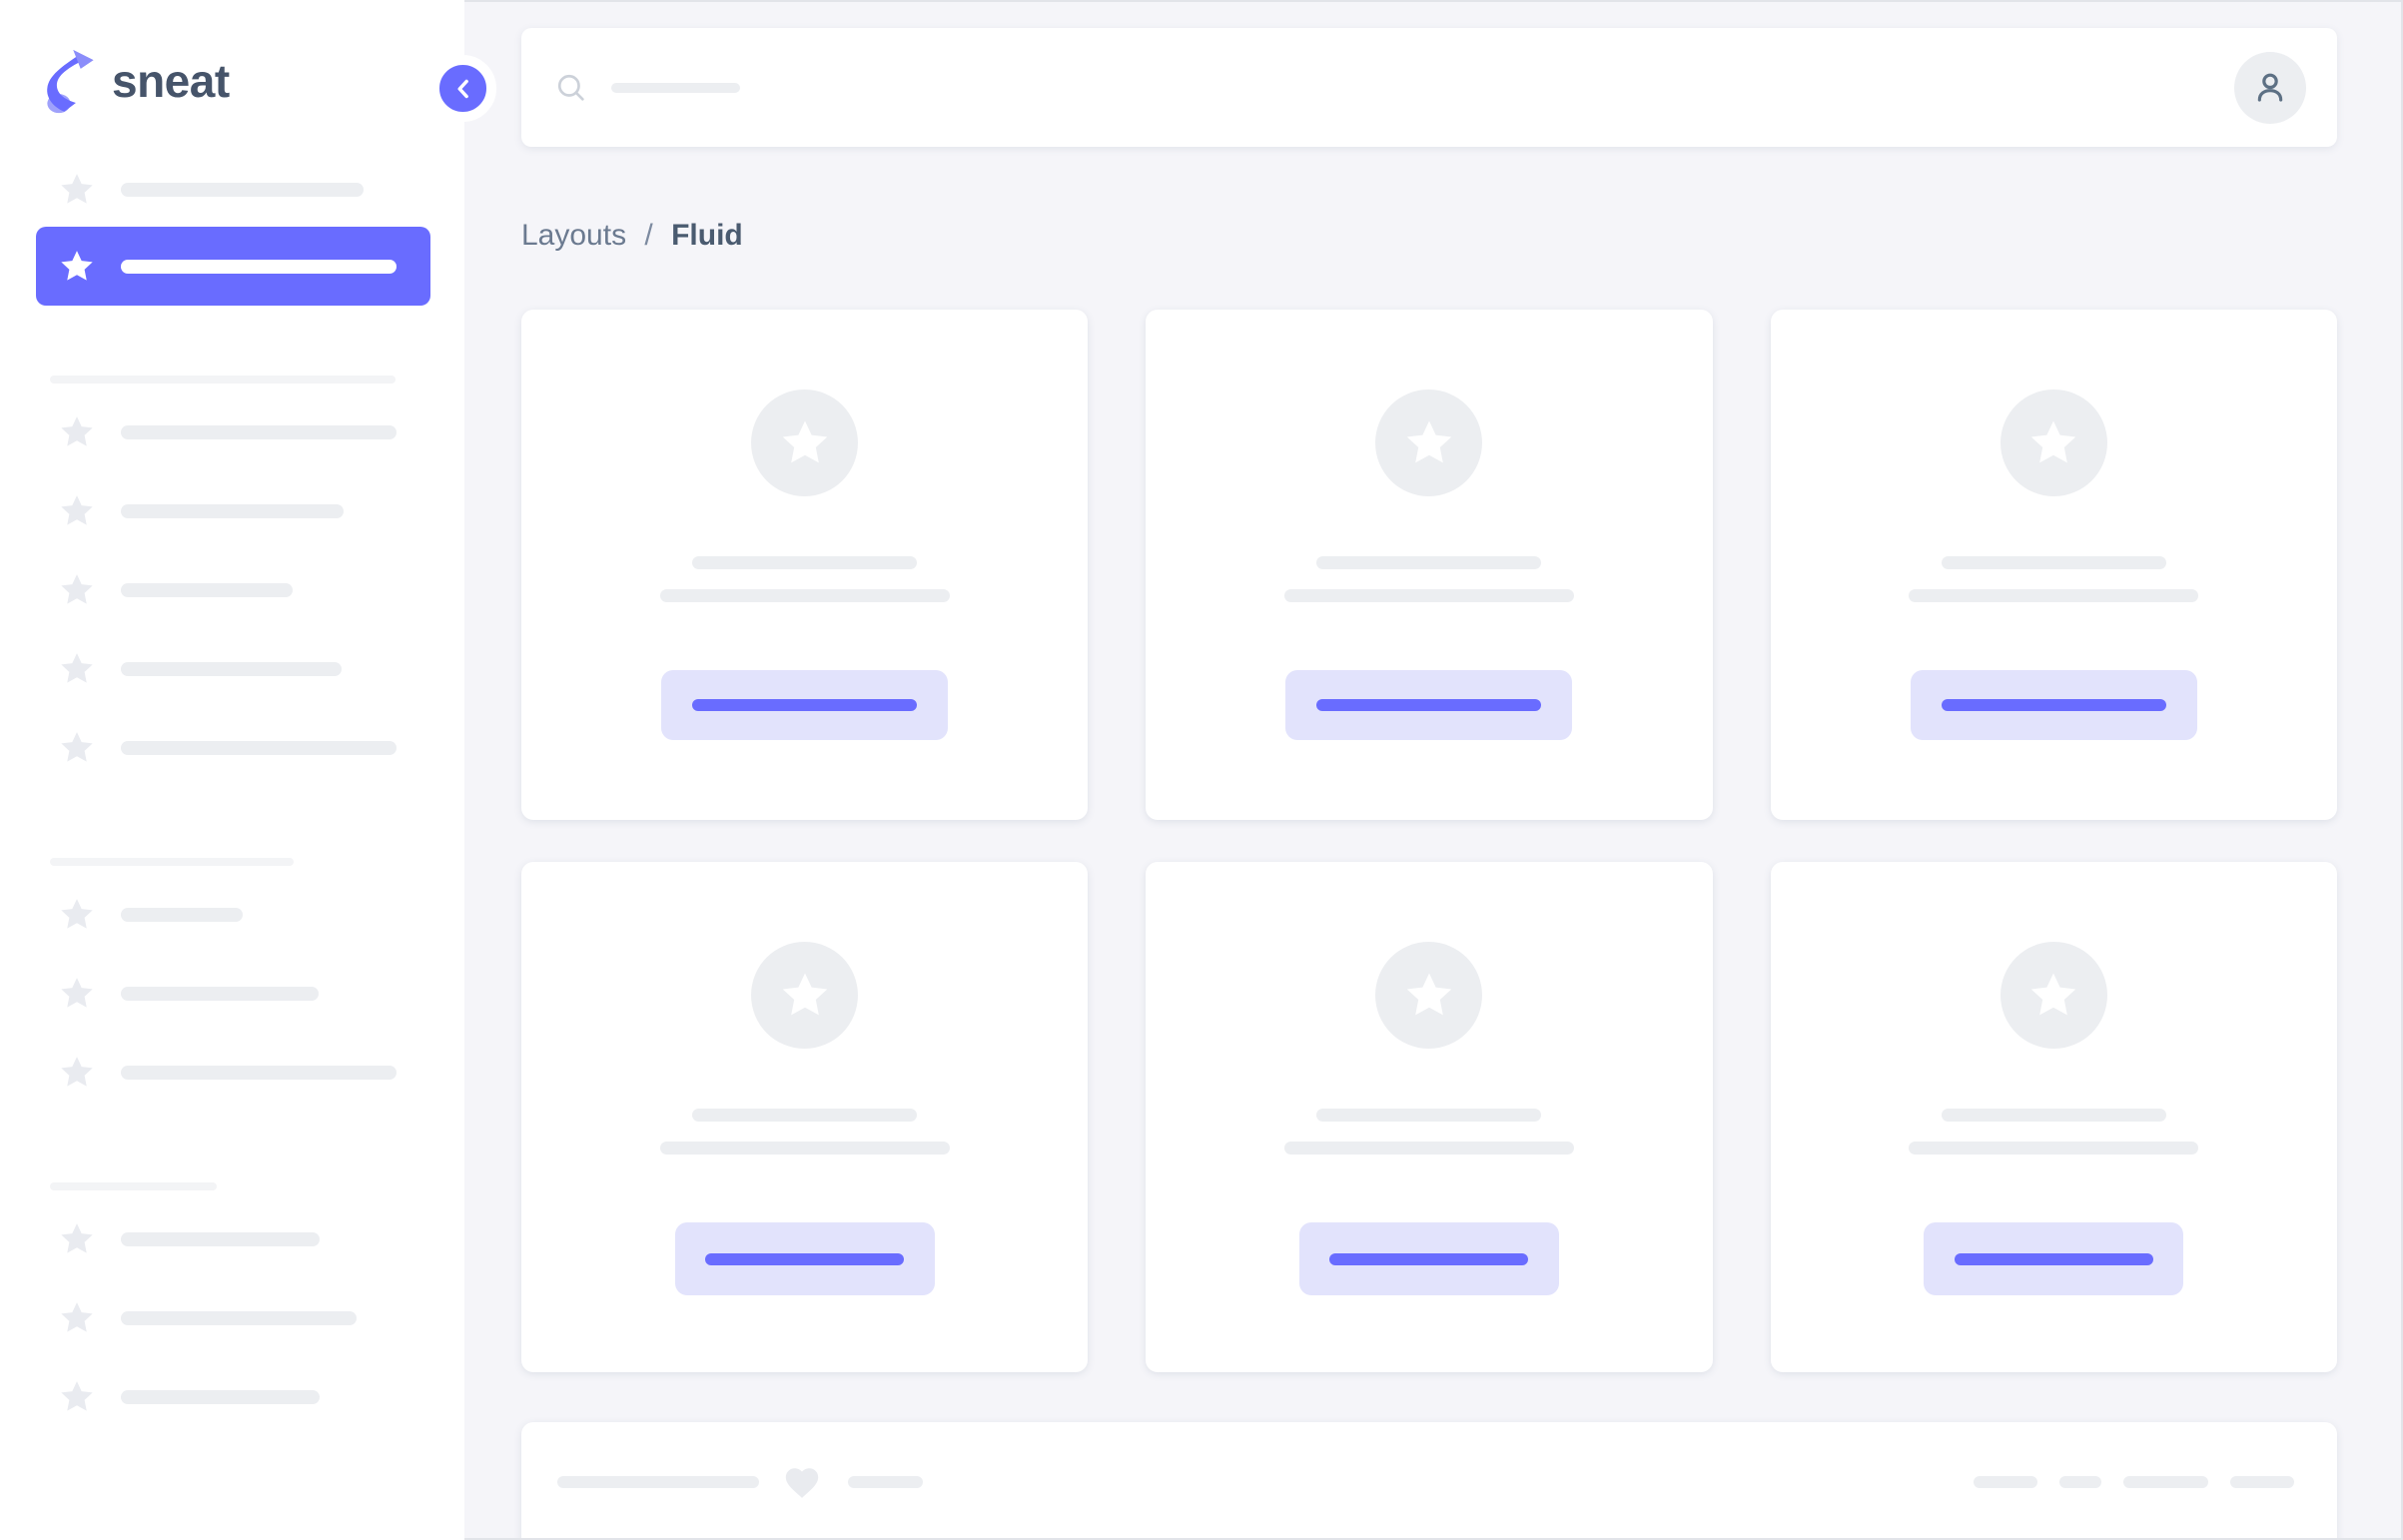 This screenshot has height=1540, width=2403. I want to click on person-icon, so click(2270, 88).